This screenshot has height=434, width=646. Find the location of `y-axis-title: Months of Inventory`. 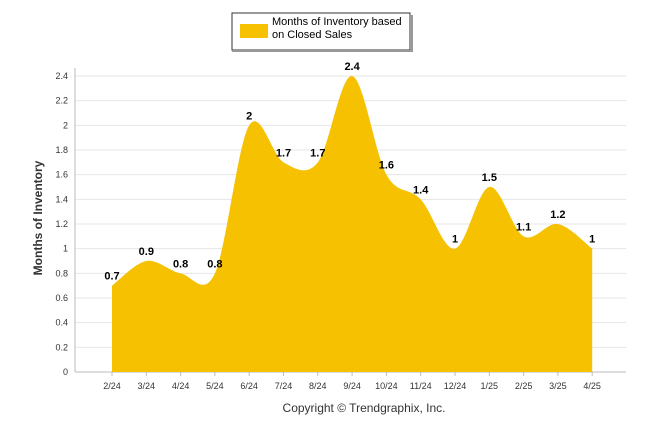

y-axis-title: Months of Inventory is located at coordinates (38, 217).